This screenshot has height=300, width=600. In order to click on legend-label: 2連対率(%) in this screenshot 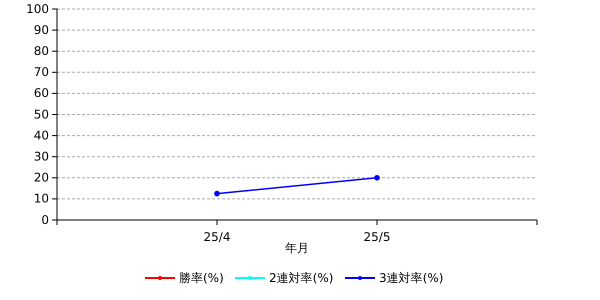, I will do `click(301, 278)`.